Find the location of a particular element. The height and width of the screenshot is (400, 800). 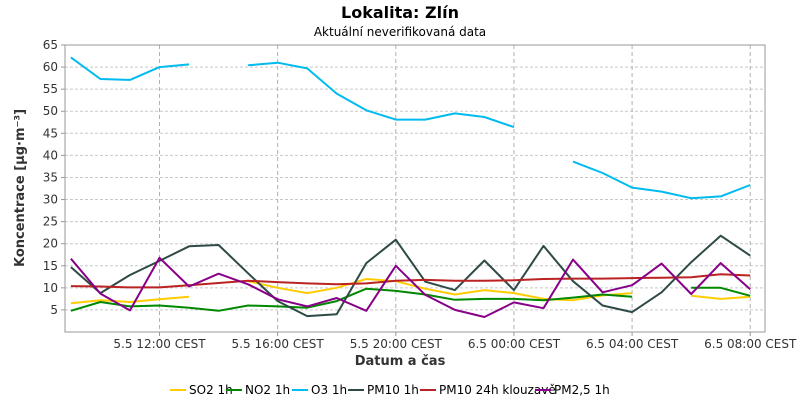

y-axis-label: Koncentrace [µg·m⁻³] is located at coordinates (20, 188).